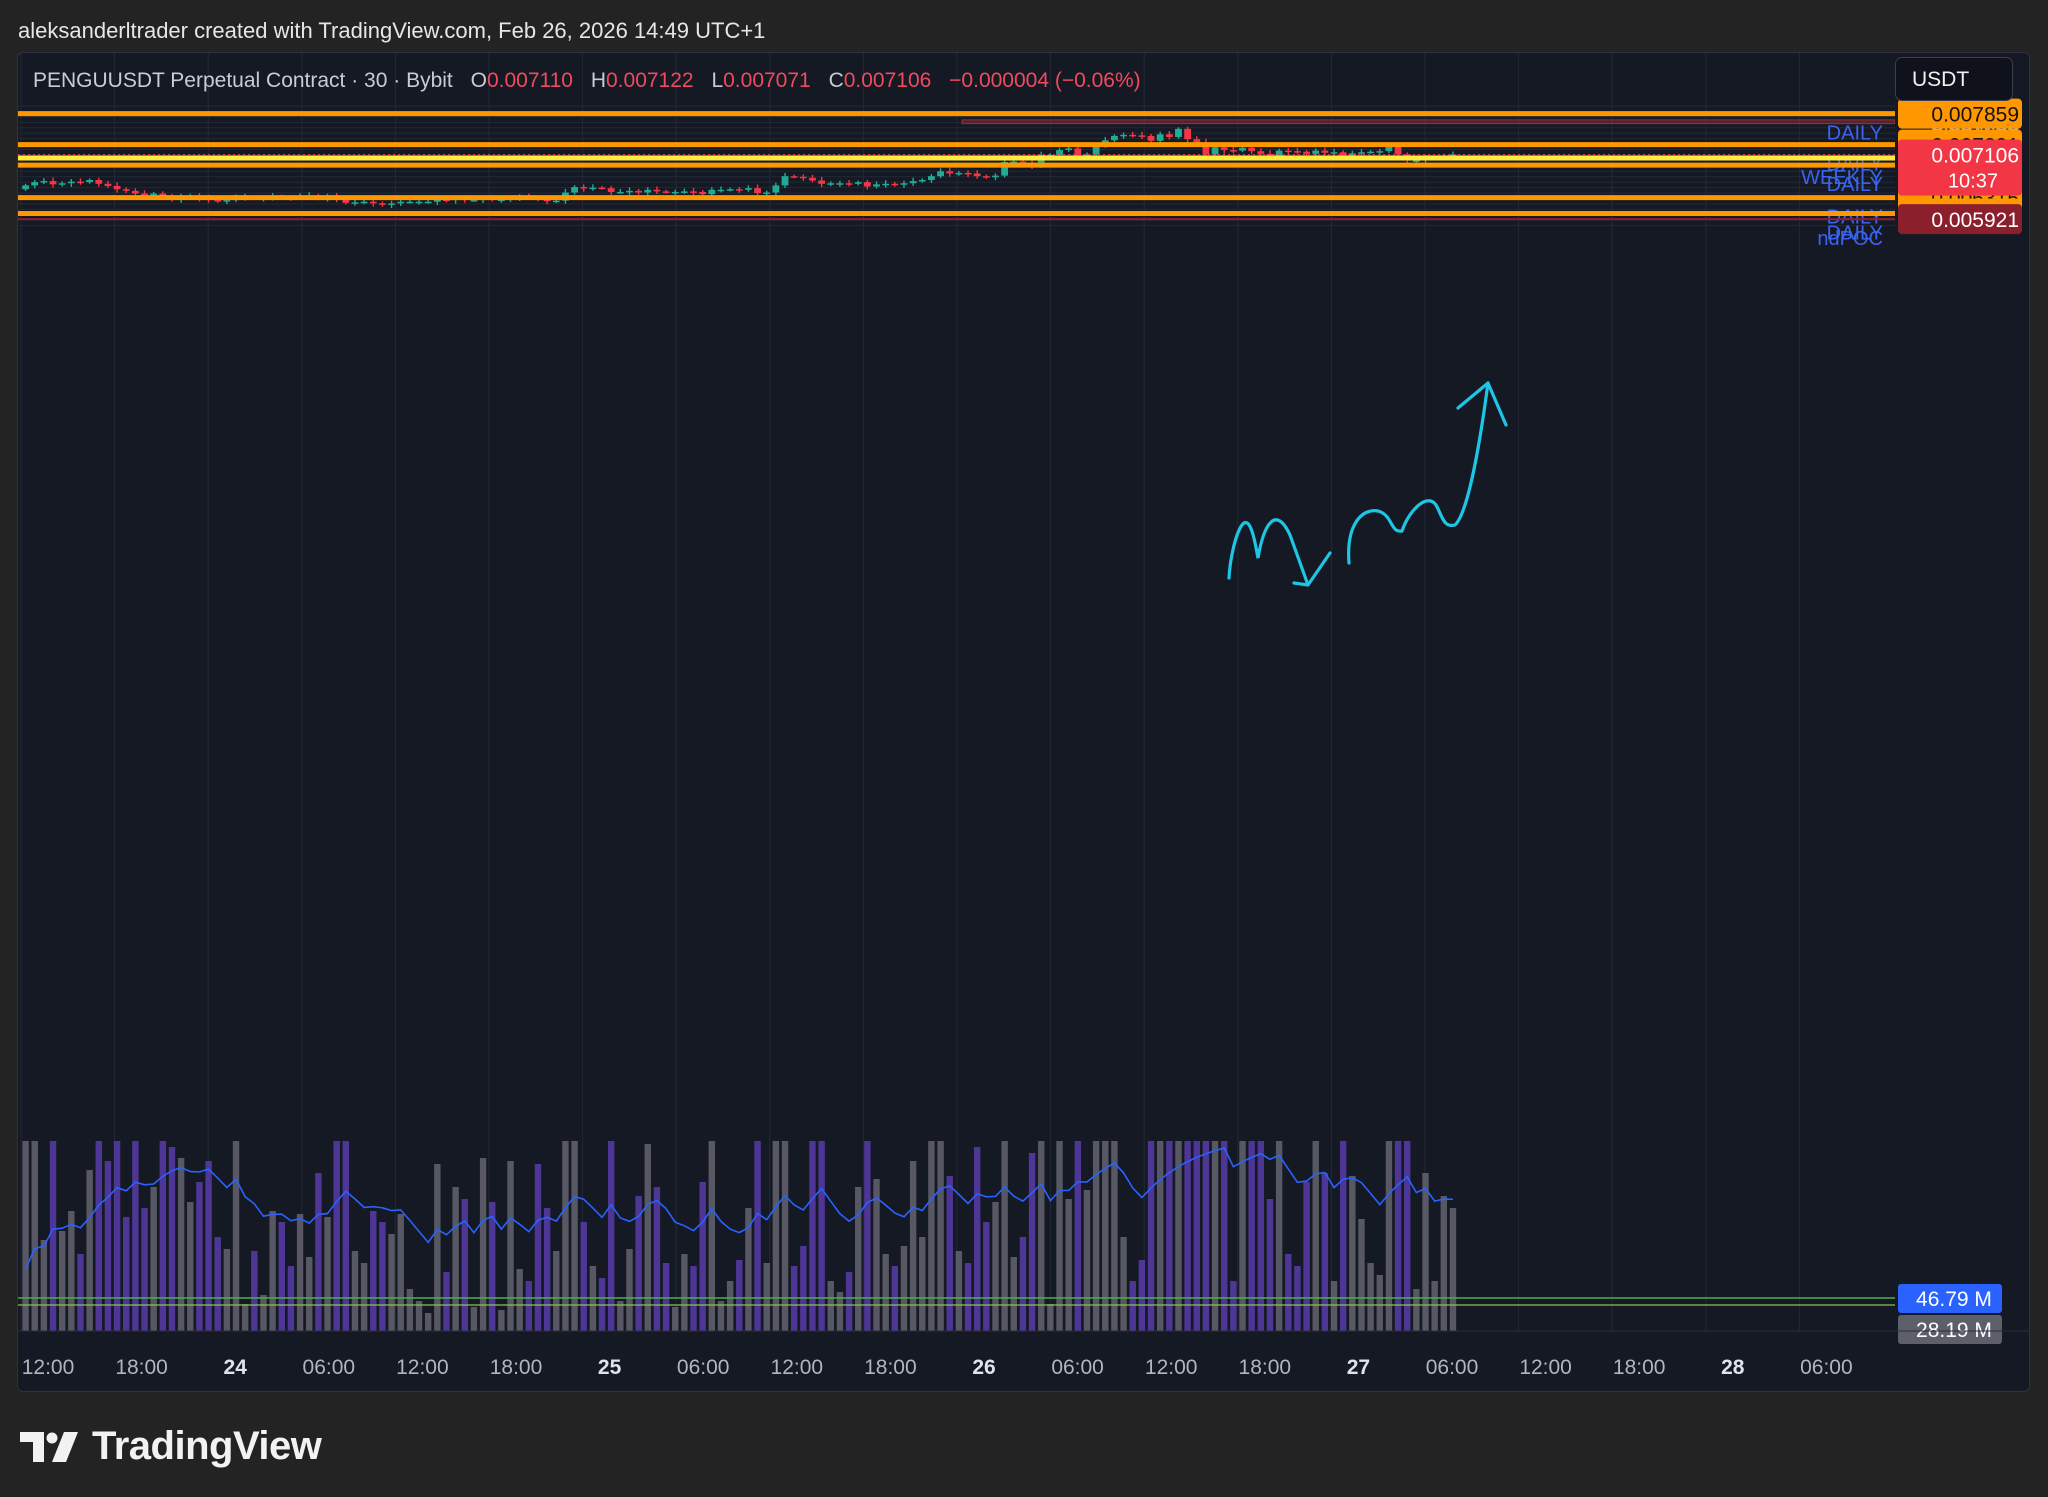 The width and height of the screenshot is (2048, 1497). I want to click on open-value: 0.007110, so click(529, 80).